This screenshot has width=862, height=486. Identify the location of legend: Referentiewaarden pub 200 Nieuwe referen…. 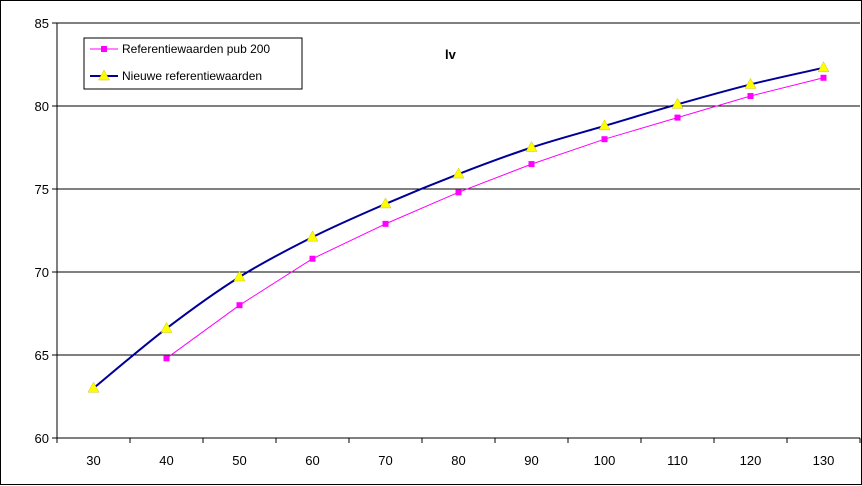
(193, 63).